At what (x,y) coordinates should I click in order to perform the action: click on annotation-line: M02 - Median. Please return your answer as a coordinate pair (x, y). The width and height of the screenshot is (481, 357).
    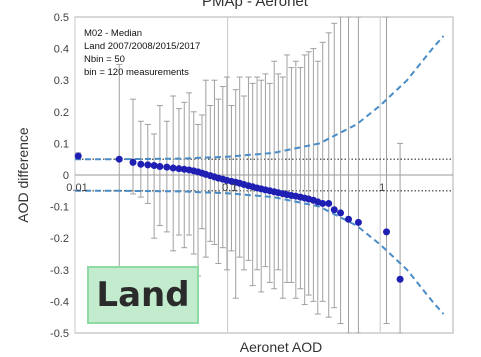
    Looking at the image, I should click on (113, 33).